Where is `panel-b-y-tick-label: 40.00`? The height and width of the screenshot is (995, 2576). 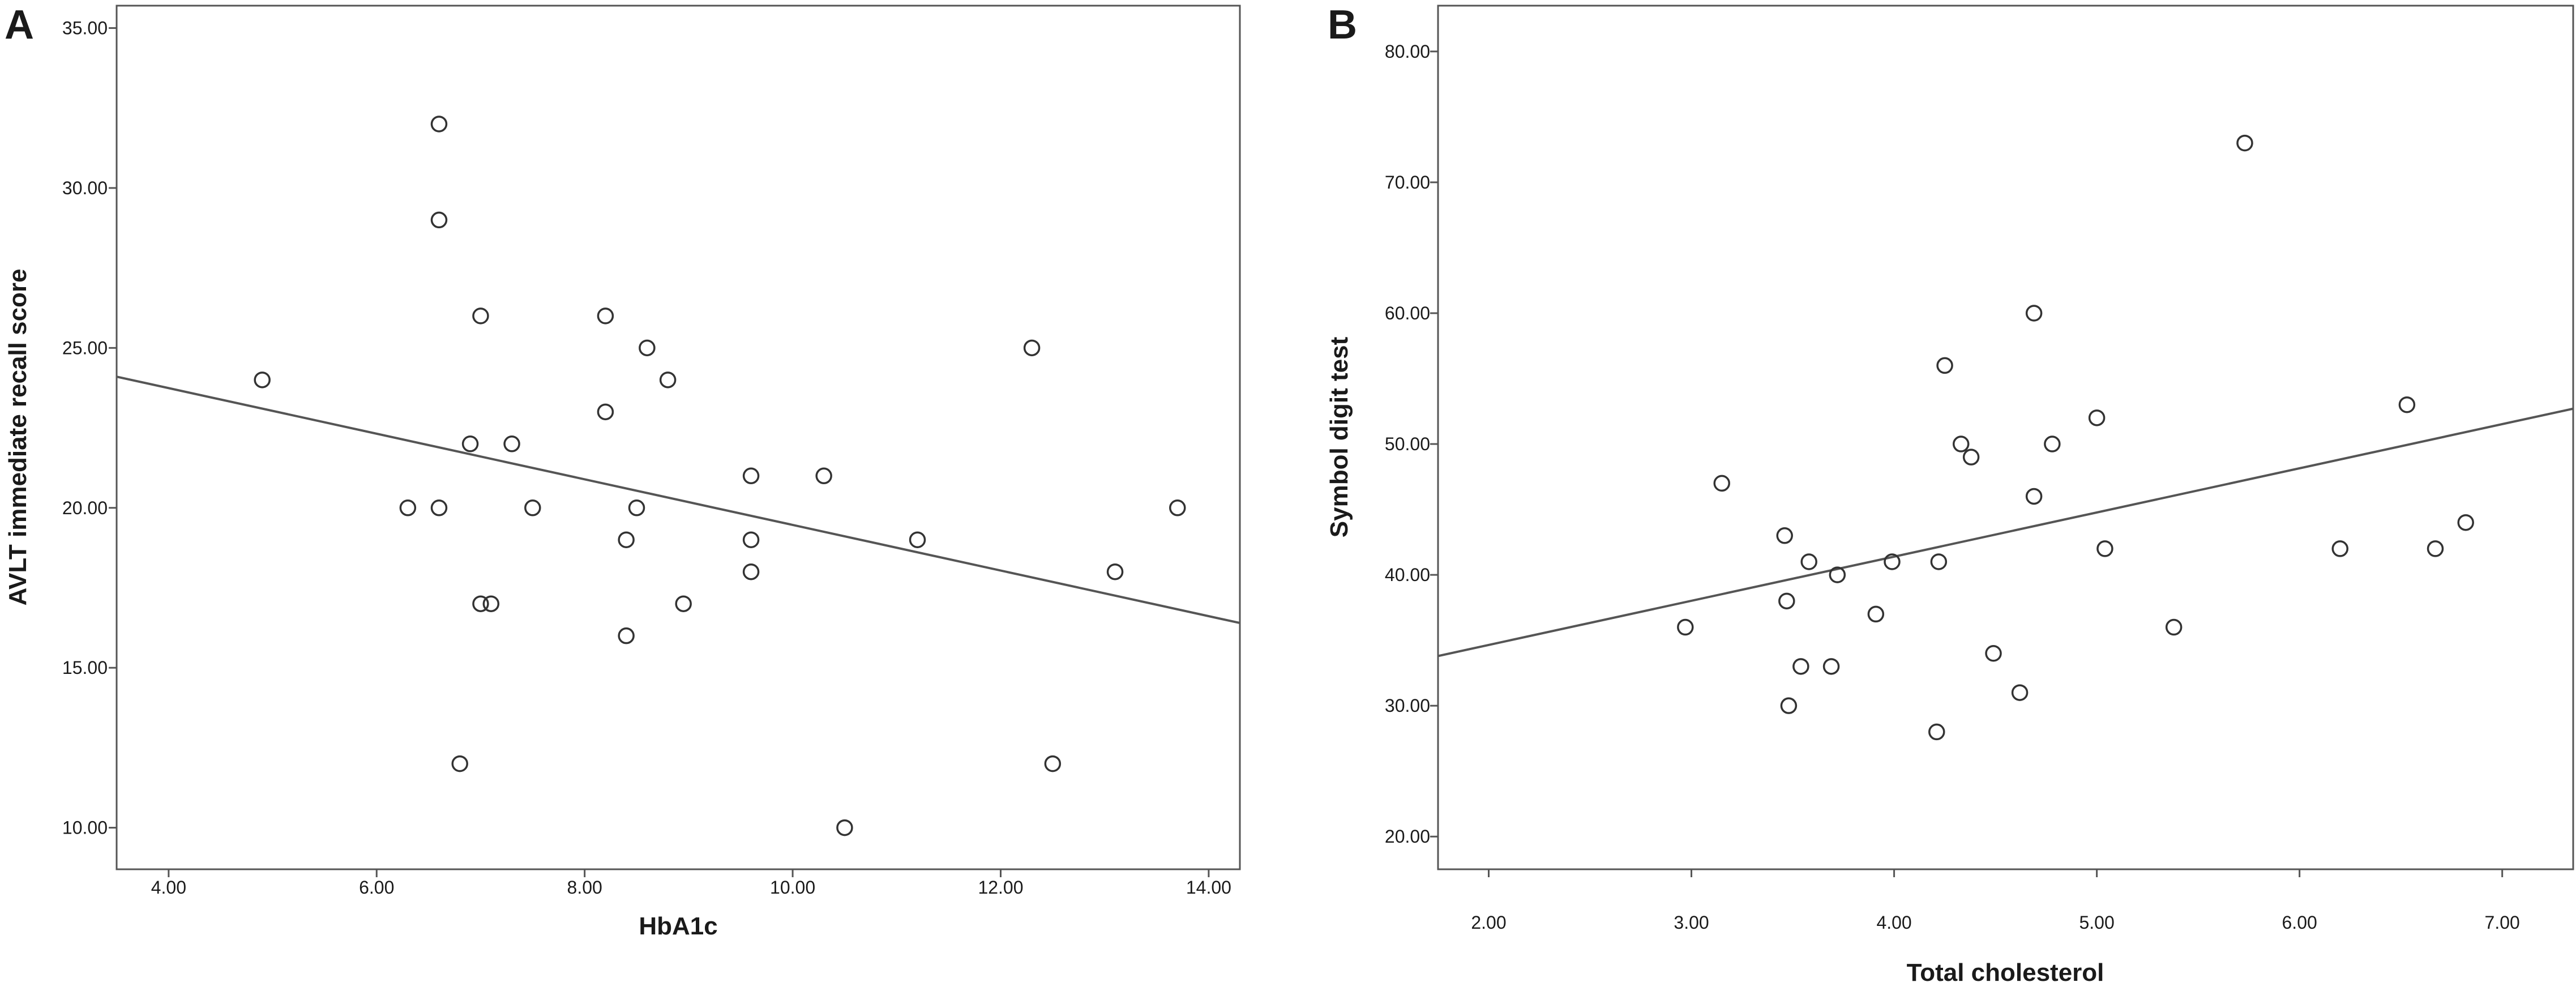 panel-b-y-tick-label: 40.00 is located at coordinates (1407, 575).